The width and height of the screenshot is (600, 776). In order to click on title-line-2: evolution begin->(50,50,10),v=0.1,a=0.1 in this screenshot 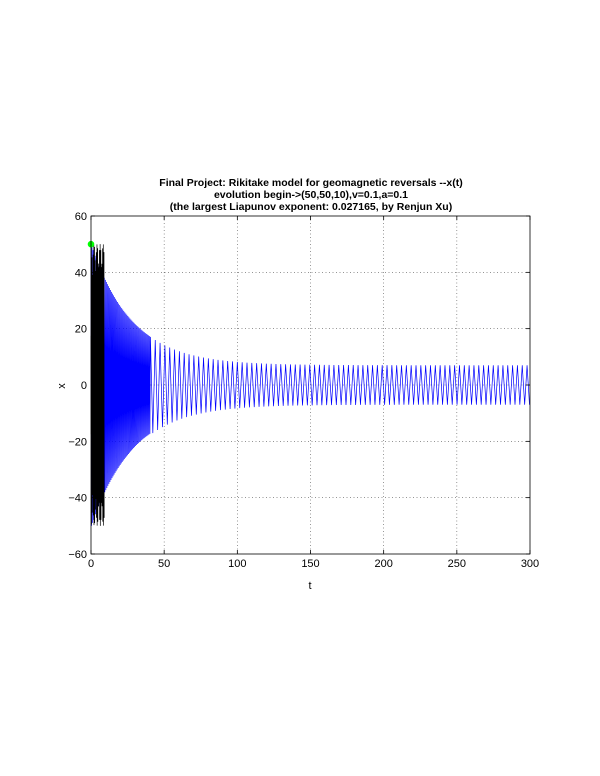, I will do `click(311, 195)`.